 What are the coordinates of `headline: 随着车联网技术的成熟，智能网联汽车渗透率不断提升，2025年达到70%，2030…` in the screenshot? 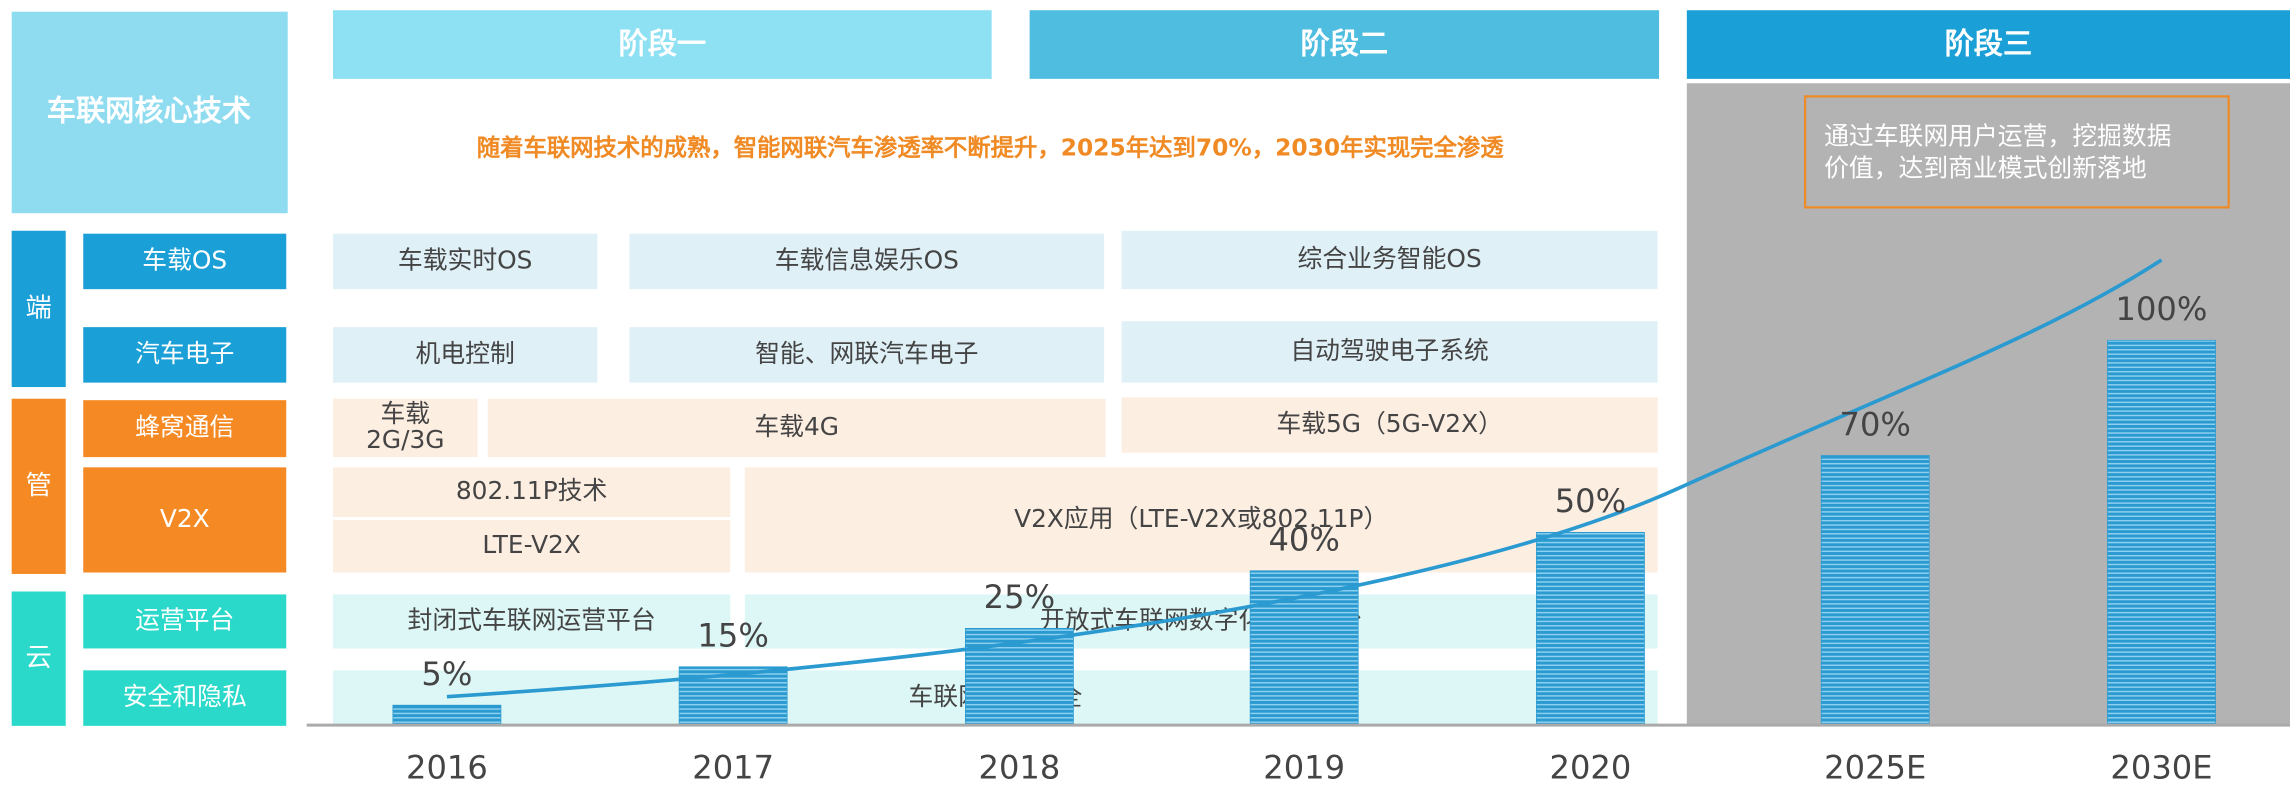 It's located at (991, 147).